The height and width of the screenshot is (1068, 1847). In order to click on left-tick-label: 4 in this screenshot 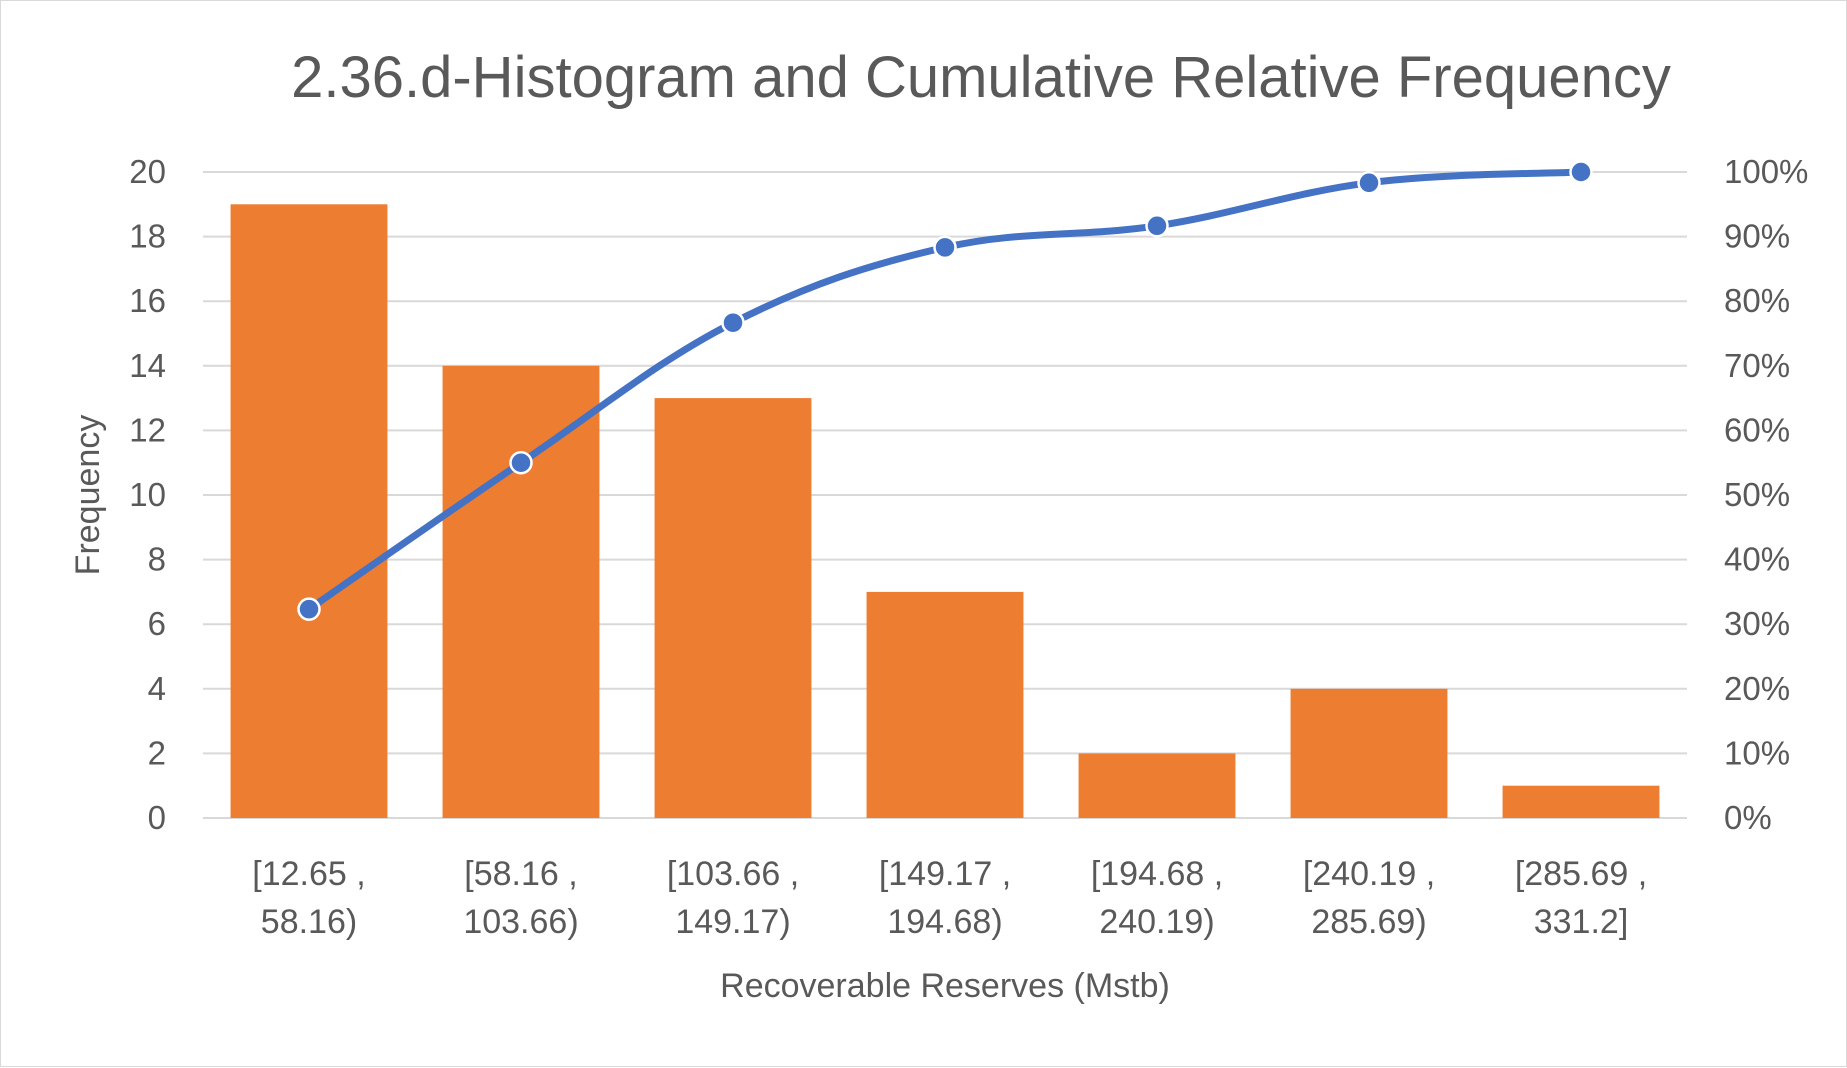, I will do `click(157, 688)`.